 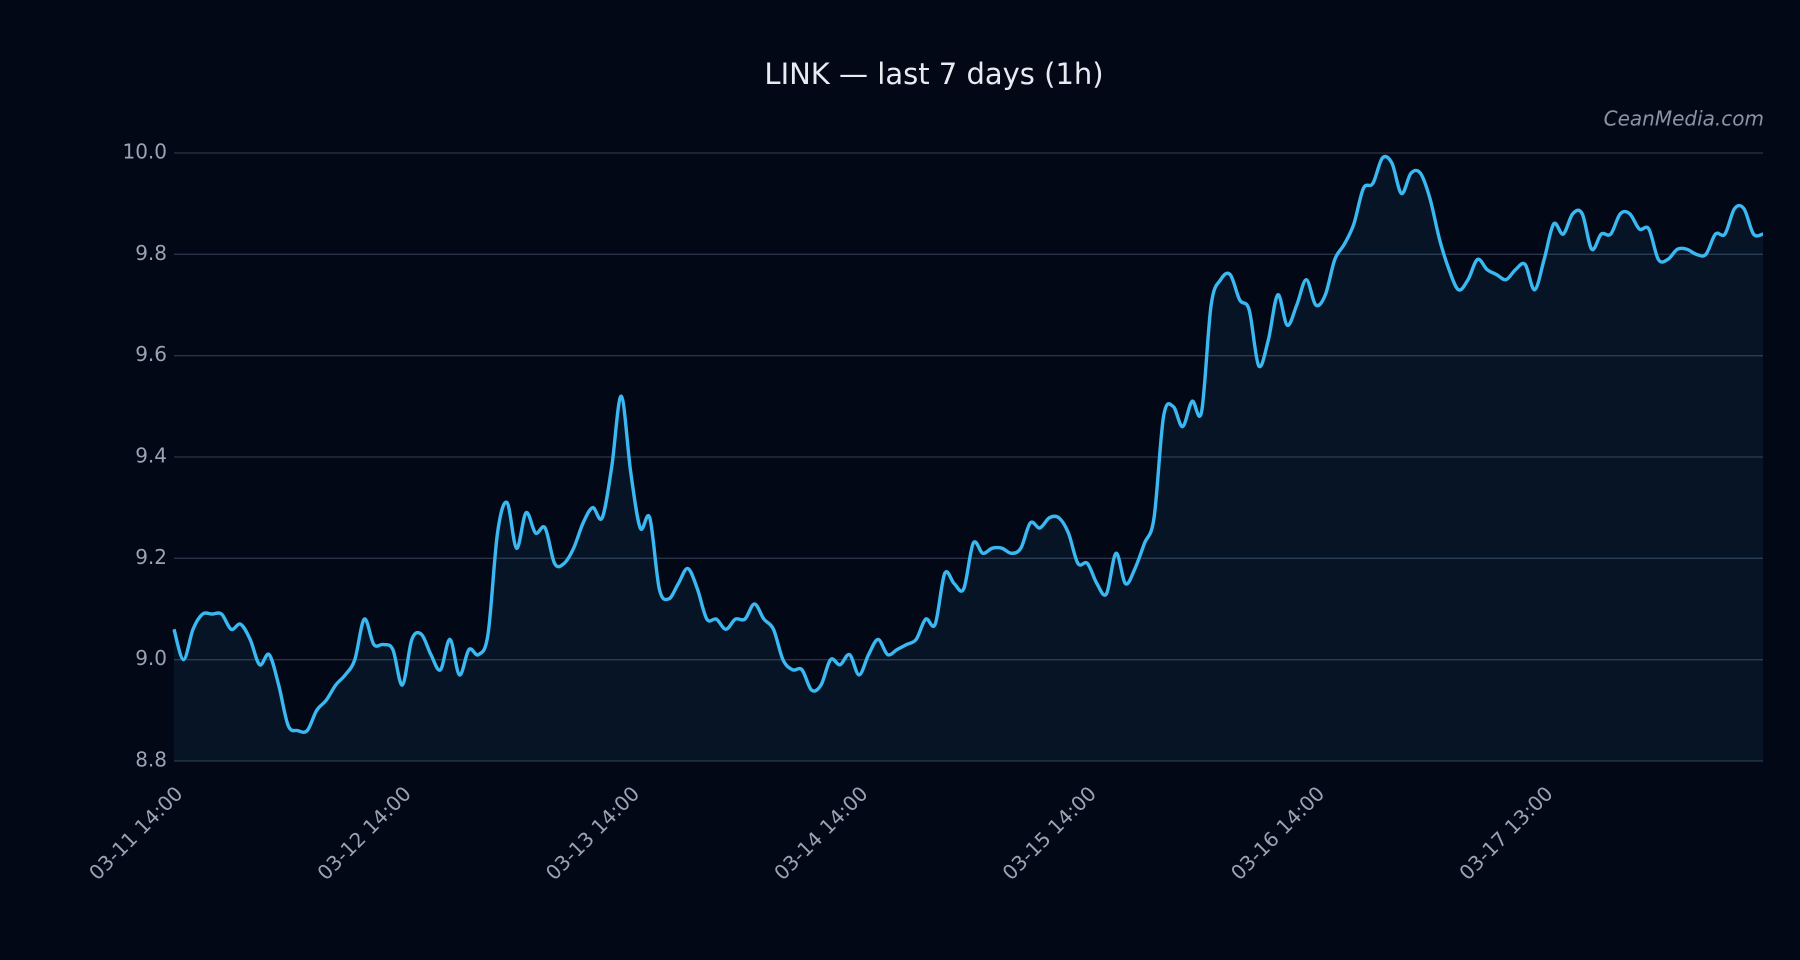 I want to click on y-tick-label: 10.0, so click(x=144, y=152).